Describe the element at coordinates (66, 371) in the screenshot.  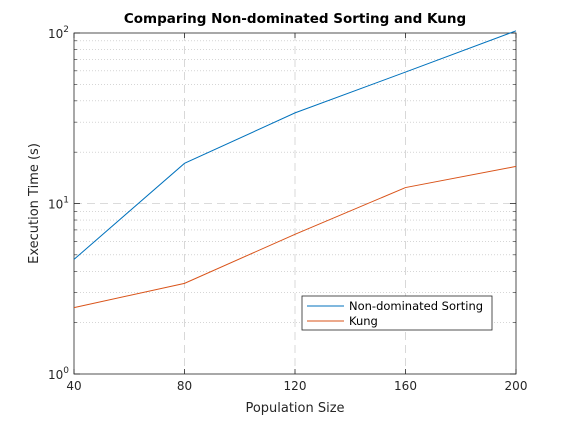
I see `y-tick-label-exponent: 0` at that location.